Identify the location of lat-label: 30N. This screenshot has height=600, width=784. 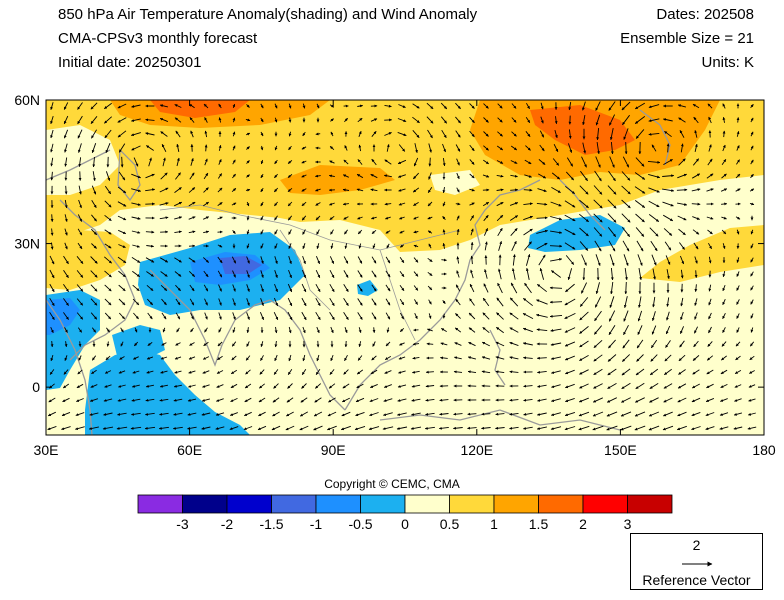
(27, 244).